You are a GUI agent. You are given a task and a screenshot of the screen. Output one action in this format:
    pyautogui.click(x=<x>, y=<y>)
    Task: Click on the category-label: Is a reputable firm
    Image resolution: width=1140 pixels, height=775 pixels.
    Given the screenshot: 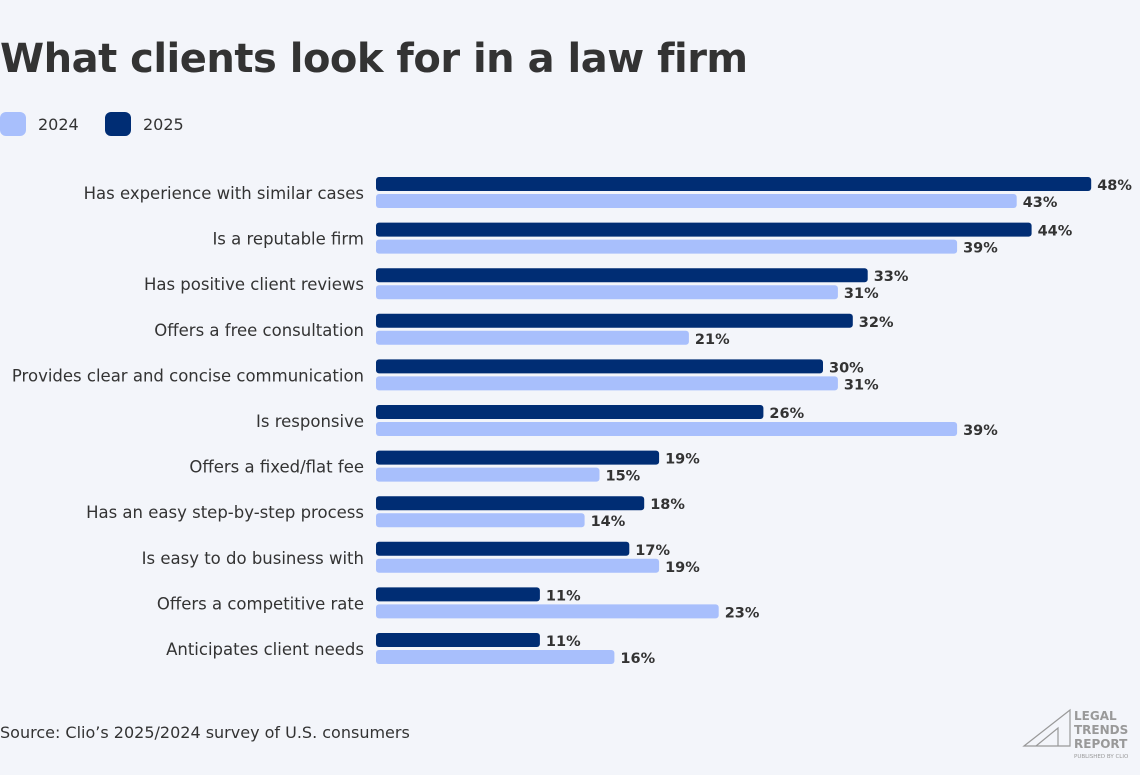 What is the action you would take?
    pyautogui.click(x=288, y=239)
    